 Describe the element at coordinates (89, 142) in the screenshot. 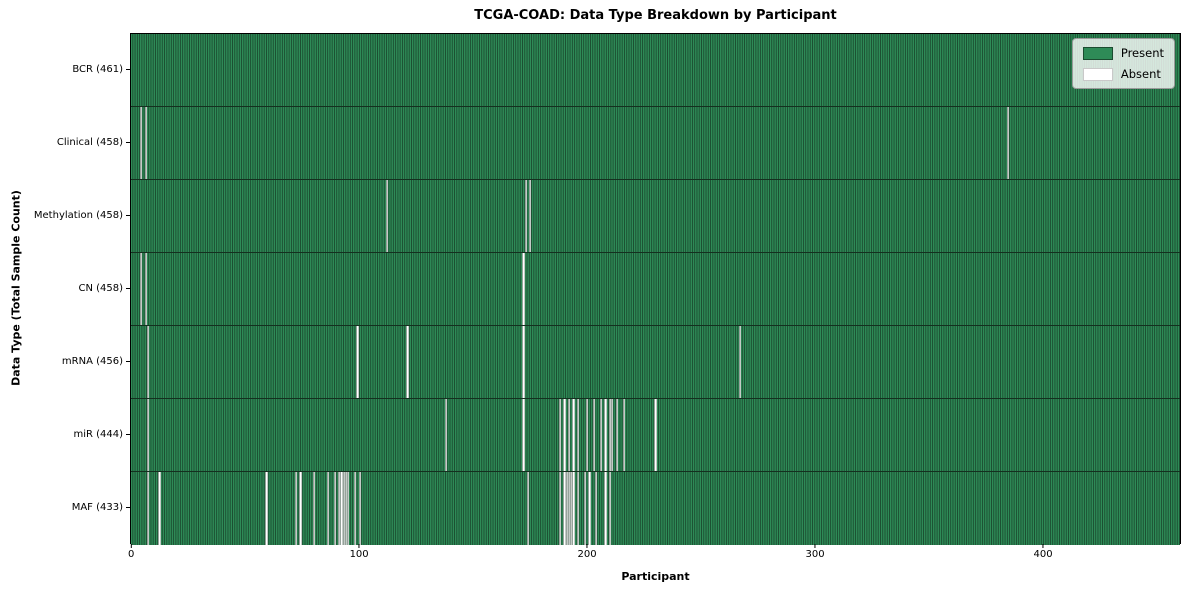

I see `y-tick-label: Clinical (458)` at that location.